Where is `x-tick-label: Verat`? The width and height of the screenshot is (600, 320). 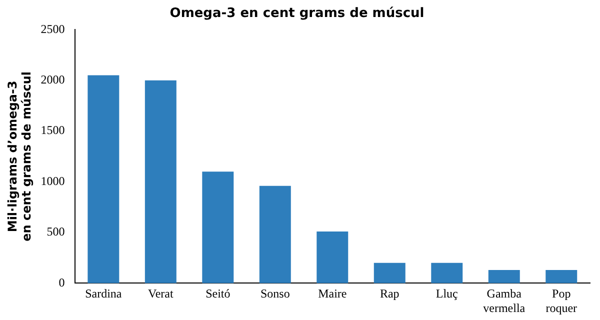 x-tick-label: Verat is located at coordinates (161, 293).